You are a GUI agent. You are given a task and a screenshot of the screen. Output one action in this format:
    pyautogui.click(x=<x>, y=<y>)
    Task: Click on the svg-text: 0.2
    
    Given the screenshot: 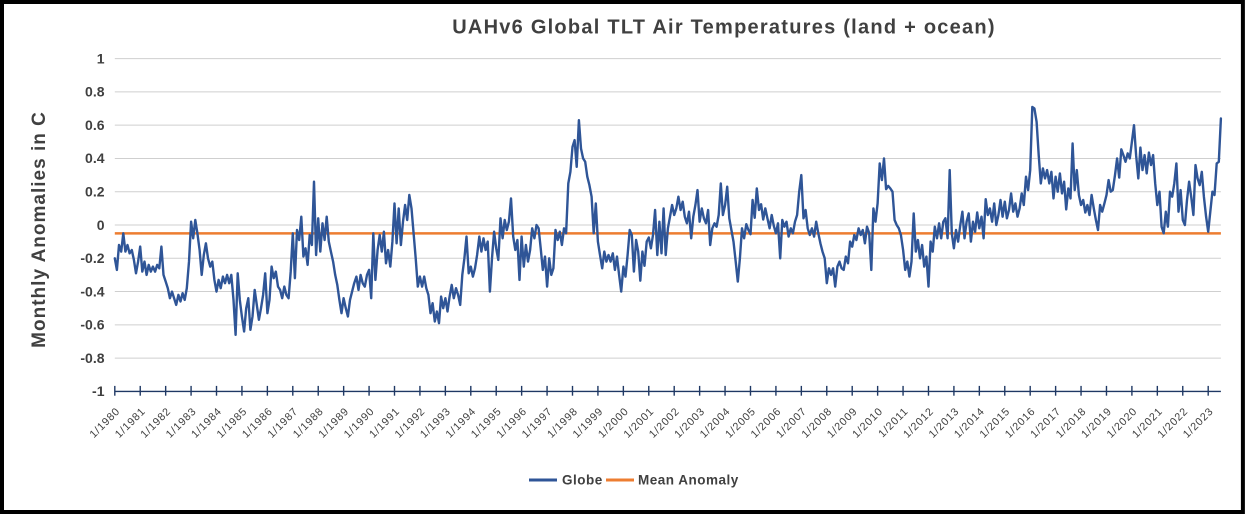 What is the action you would take?
    pyautogui.click(x=95, y=192)
    